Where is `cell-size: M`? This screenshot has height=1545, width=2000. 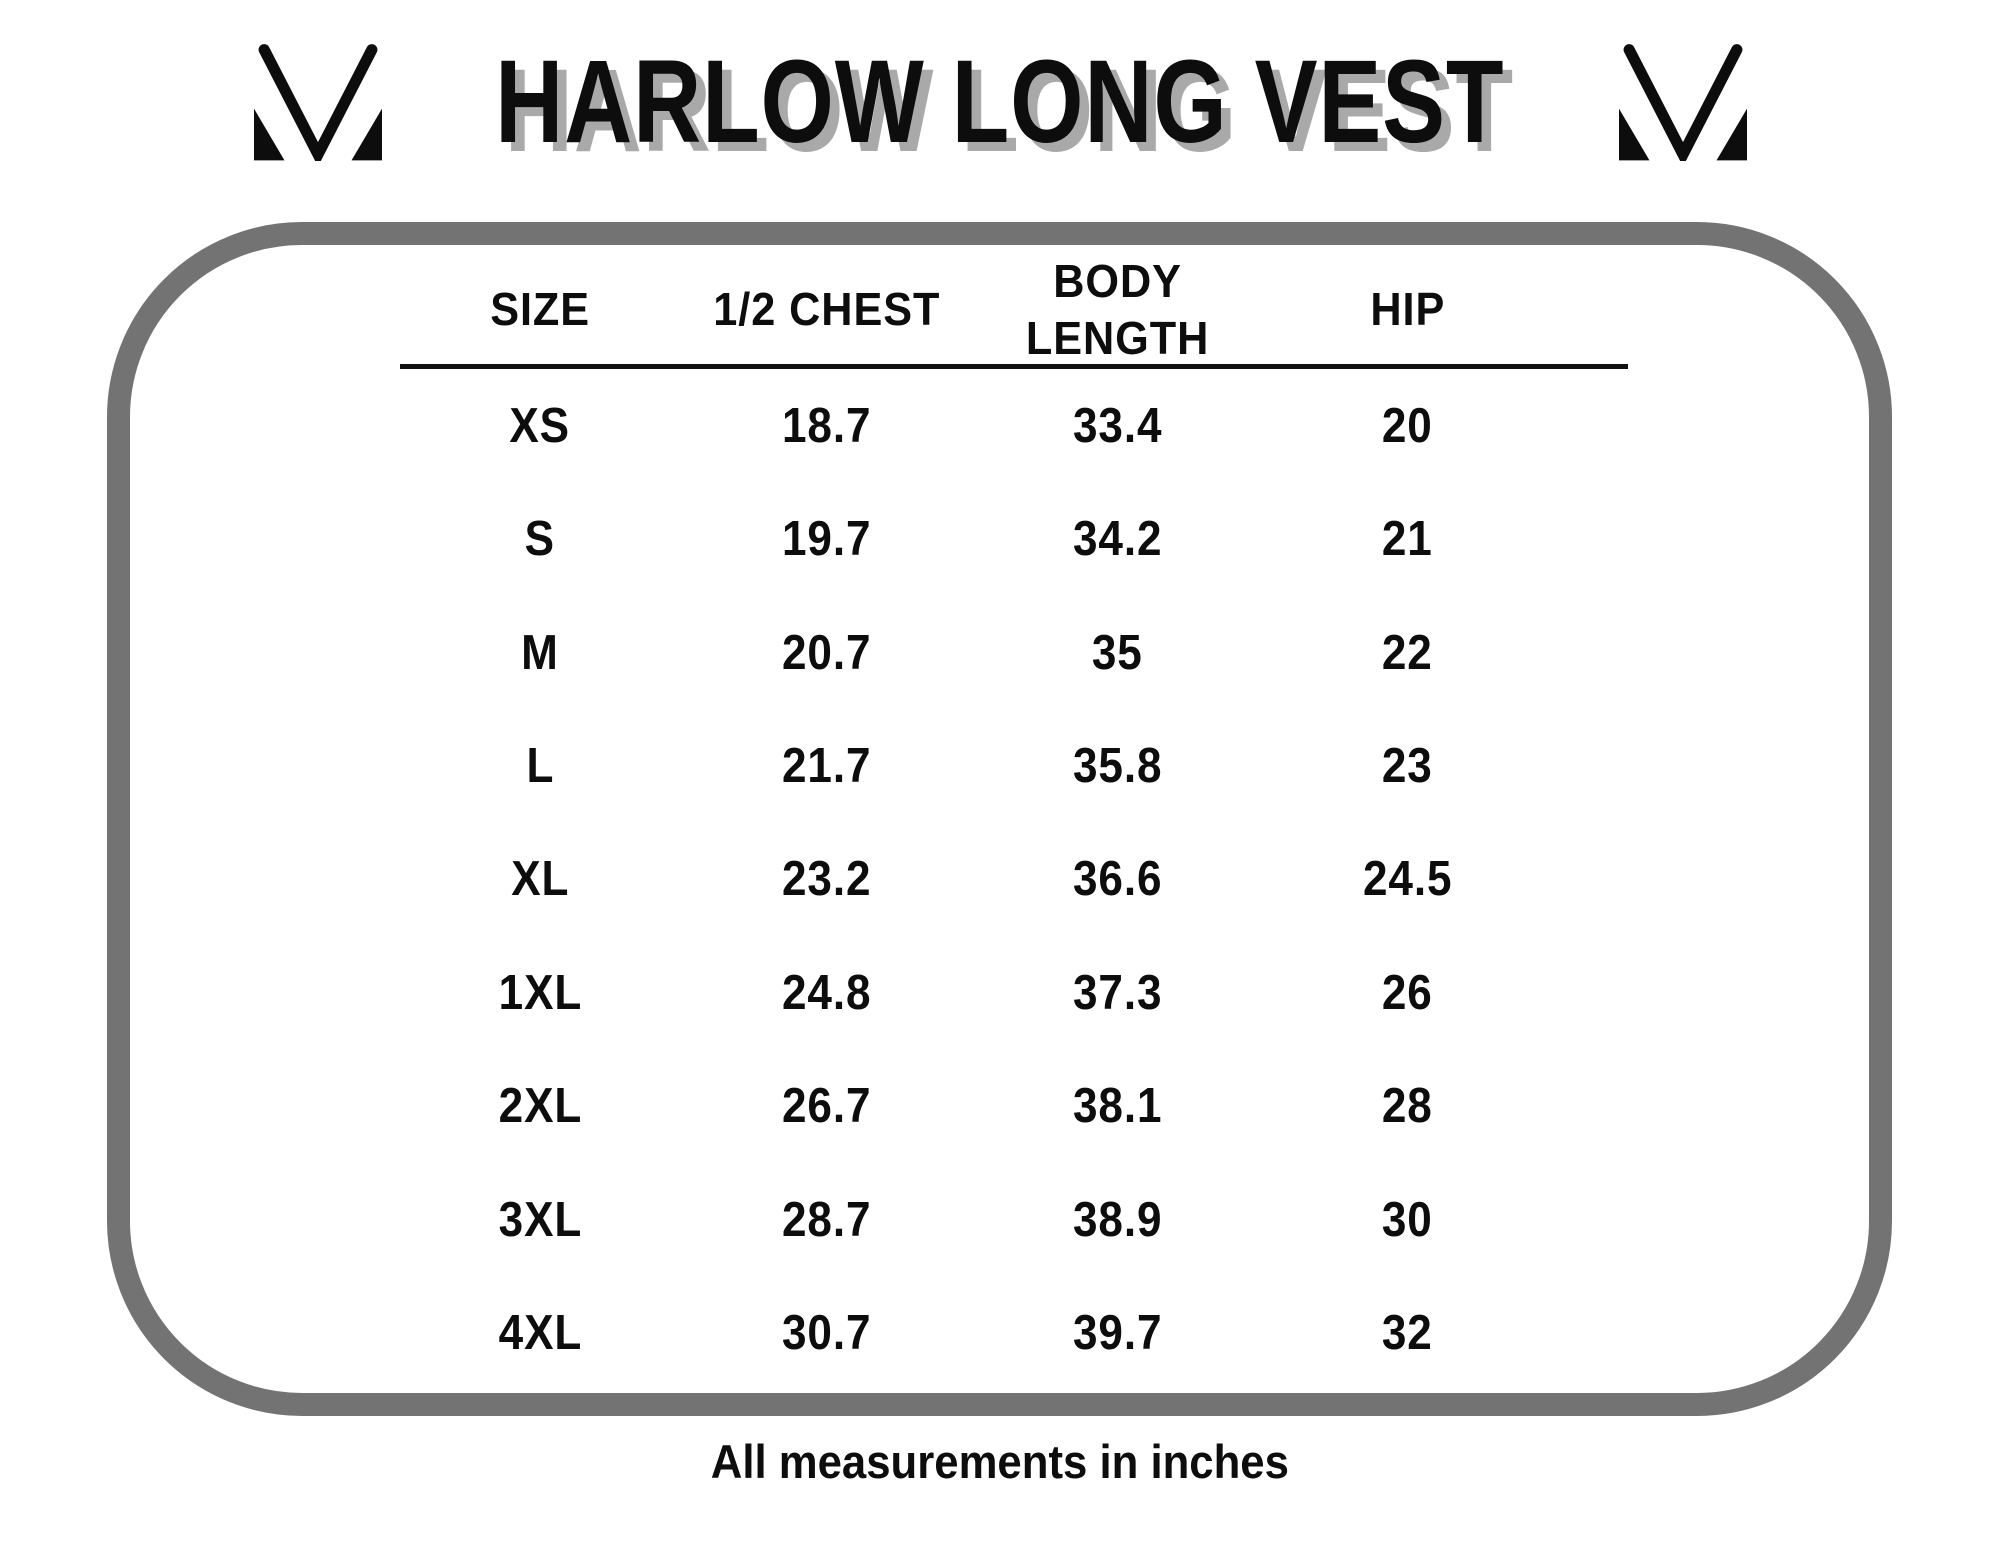 cell-size: M is located at coordinates (540, 652).